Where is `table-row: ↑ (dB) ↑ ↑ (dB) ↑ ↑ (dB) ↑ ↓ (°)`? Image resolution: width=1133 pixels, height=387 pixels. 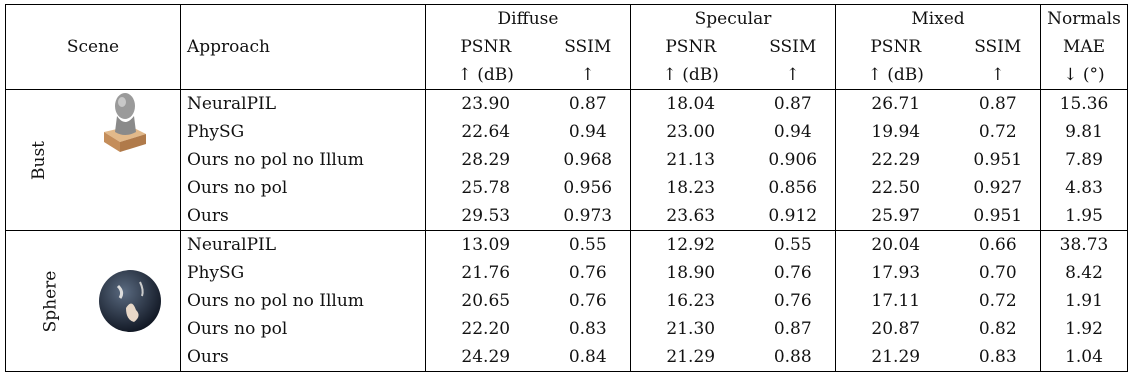
table-row: ↑ (dB) ↑ ↑ (dB) ↑ ↑ (dB) ↑ ↓ (°) is located at coordinates (567, 75).